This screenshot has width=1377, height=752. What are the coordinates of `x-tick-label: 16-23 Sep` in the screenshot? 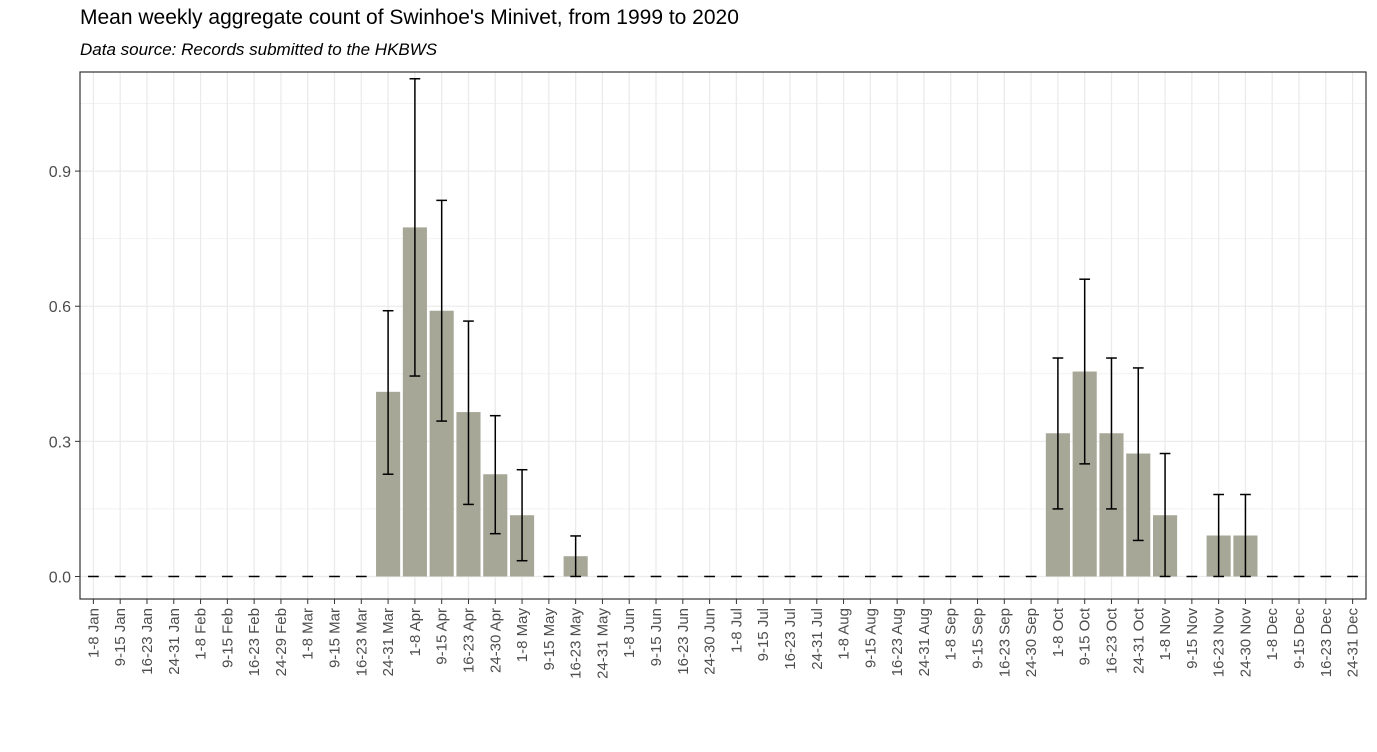 It's located at (1004, 642).